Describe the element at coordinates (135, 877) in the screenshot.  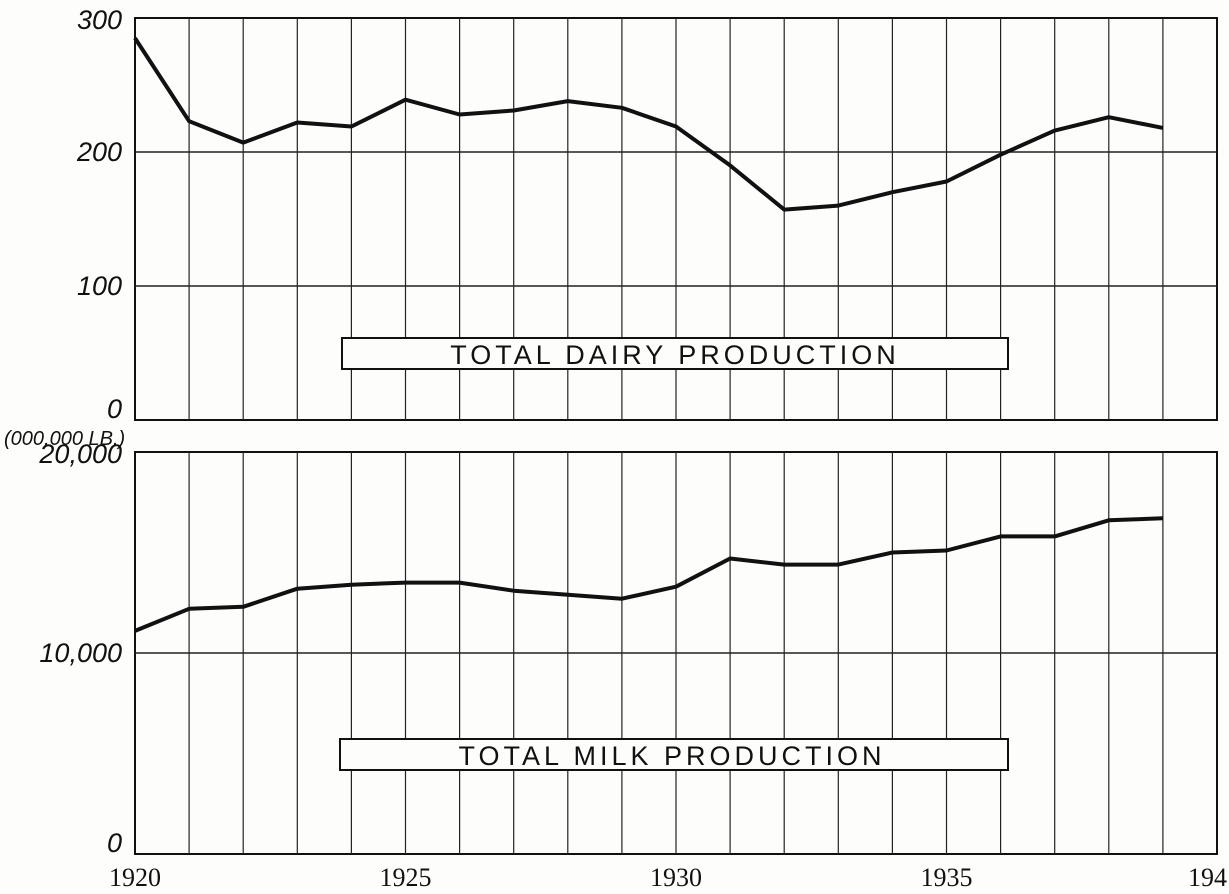
I see `x-tick-label: 1920` at that location.